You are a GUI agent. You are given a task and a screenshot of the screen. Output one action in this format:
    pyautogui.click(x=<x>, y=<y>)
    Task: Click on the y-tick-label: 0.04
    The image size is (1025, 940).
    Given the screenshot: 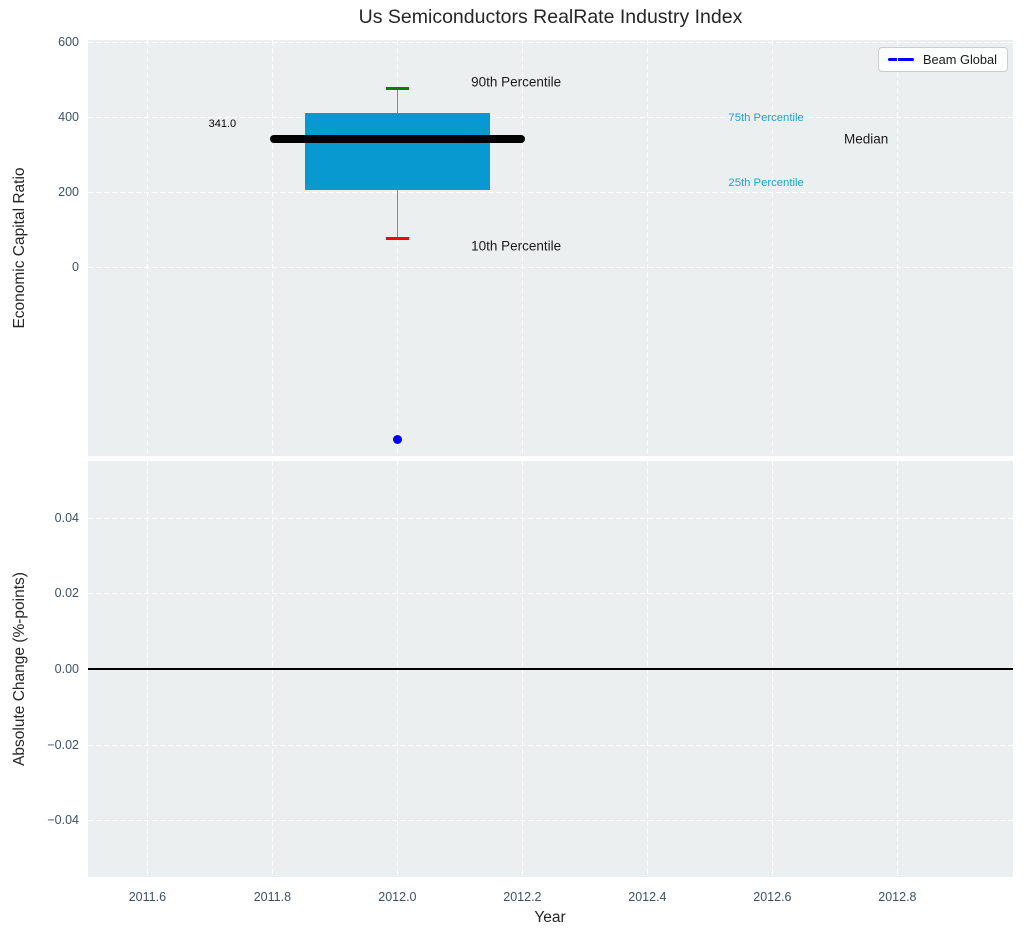 What is the action you would take?
    pyautogui.click(x=66, y=517)
    